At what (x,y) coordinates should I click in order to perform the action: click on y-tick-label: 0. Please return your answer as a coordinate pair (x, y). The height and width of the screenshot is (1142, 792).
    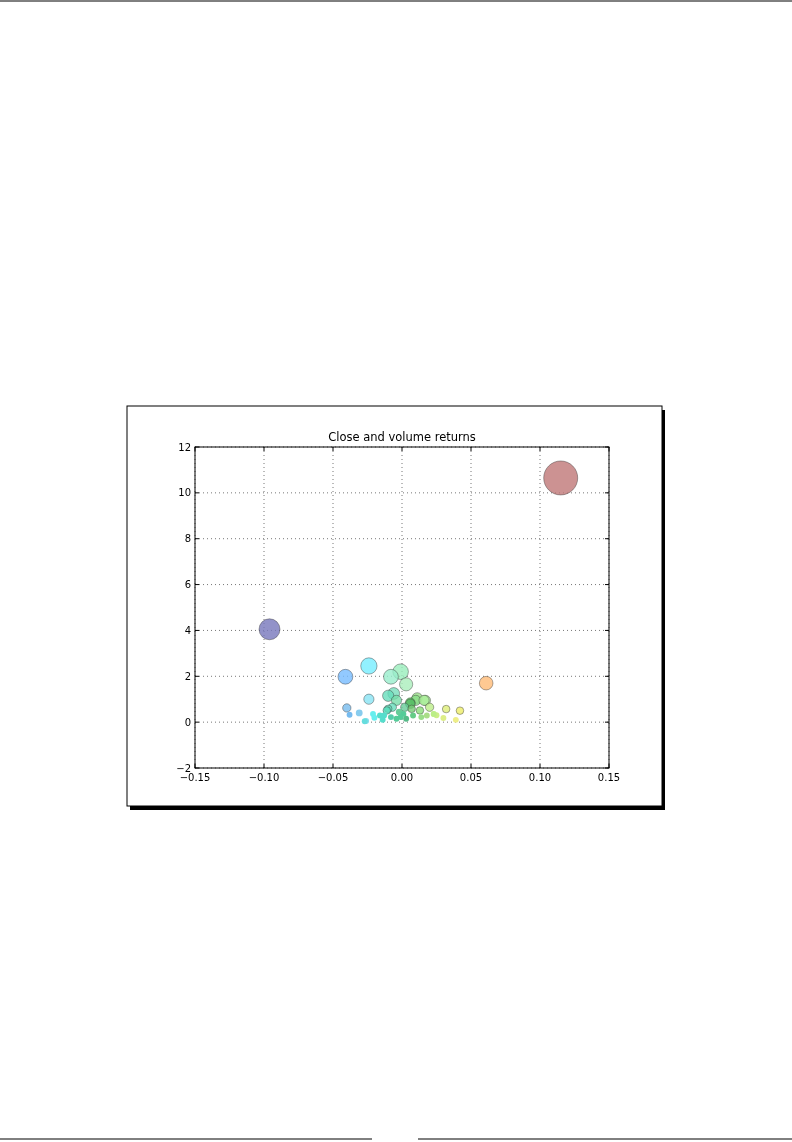
    Looking at the image, I should click on (187, 722).